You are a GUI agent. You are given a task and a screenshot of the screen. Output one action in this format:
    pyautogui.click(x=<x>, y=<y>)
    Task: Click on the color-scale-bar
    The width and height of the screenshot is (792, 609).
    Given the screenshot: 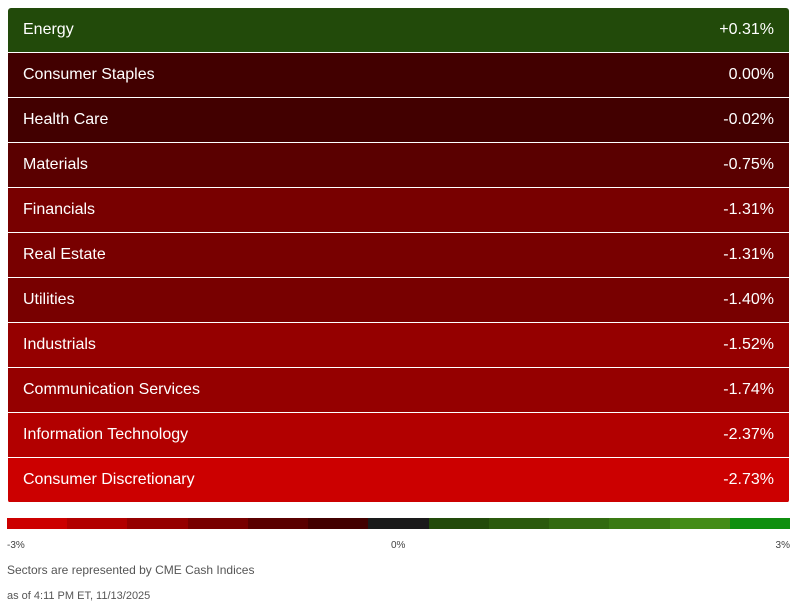 What is the action you would take?
    pyautogui.click(x=399, y=523)
    